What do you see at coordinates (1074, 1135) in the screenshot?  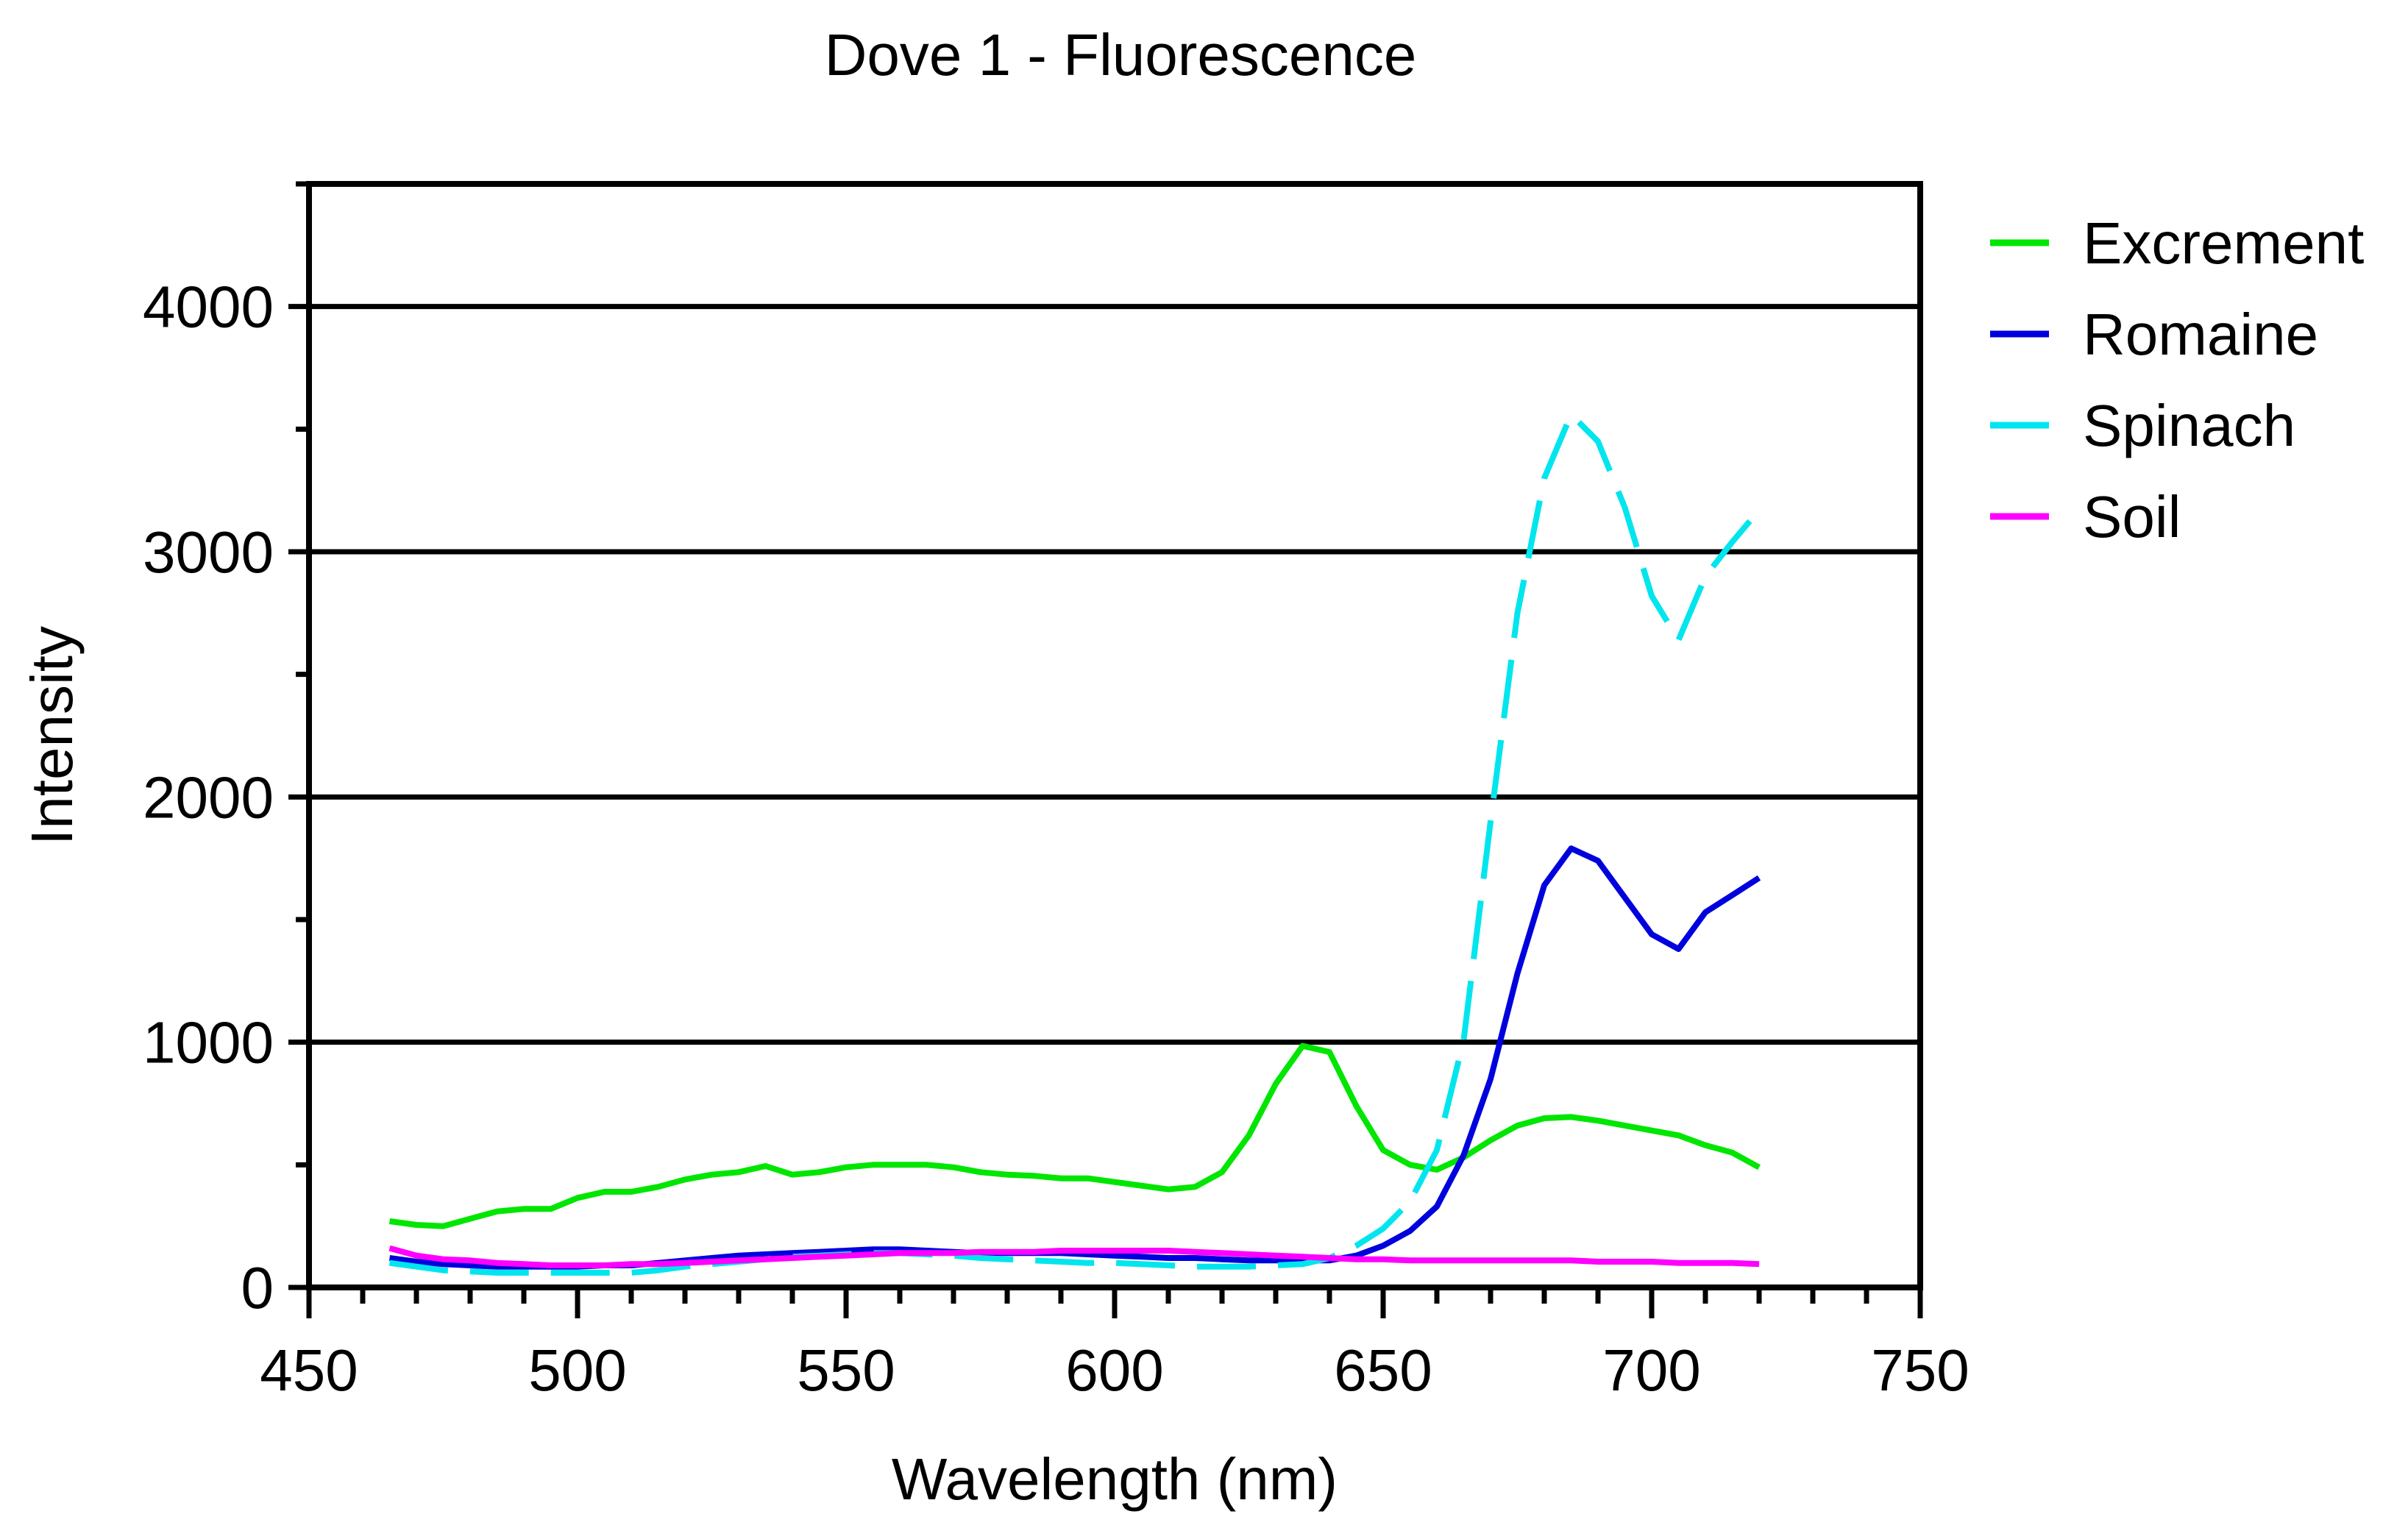 I see `series-line-excrement` at bounding box center [1074, 1135].